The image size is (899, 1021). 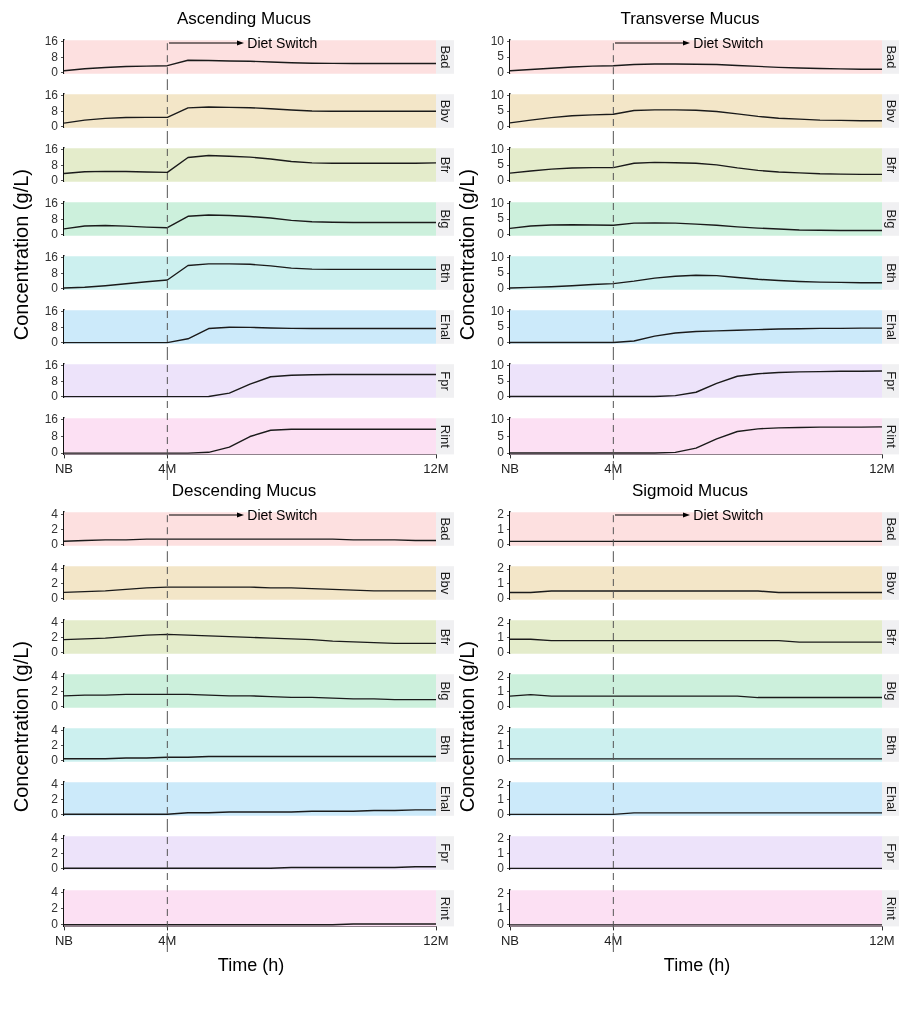 I want to click on chart-title: Sigmoid Mucus, so click(x=690, y=491).